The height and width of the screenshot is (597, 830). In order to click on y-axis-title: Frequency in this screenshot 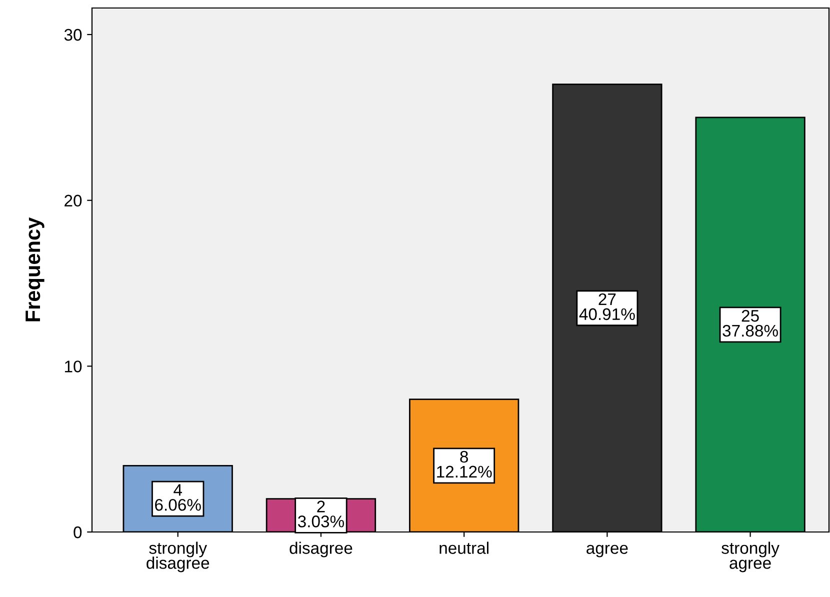, I will do `click(35, 269)`.